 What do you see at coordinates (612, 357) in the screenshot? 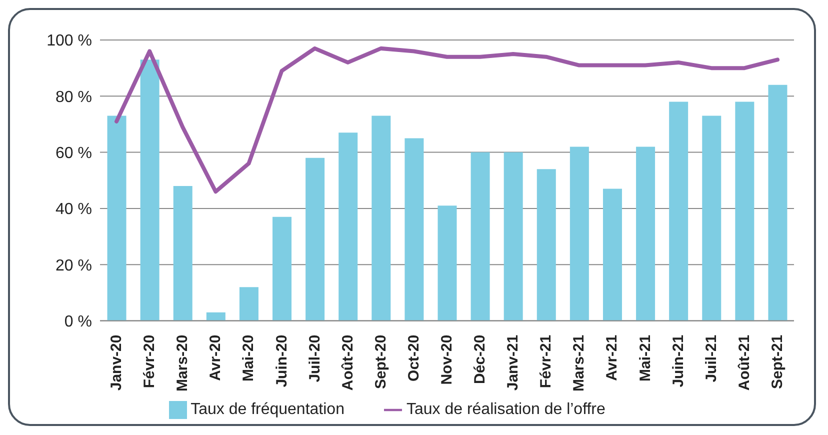
I see `x-tick-label: Avr-21` at bounding box center [612, 357].